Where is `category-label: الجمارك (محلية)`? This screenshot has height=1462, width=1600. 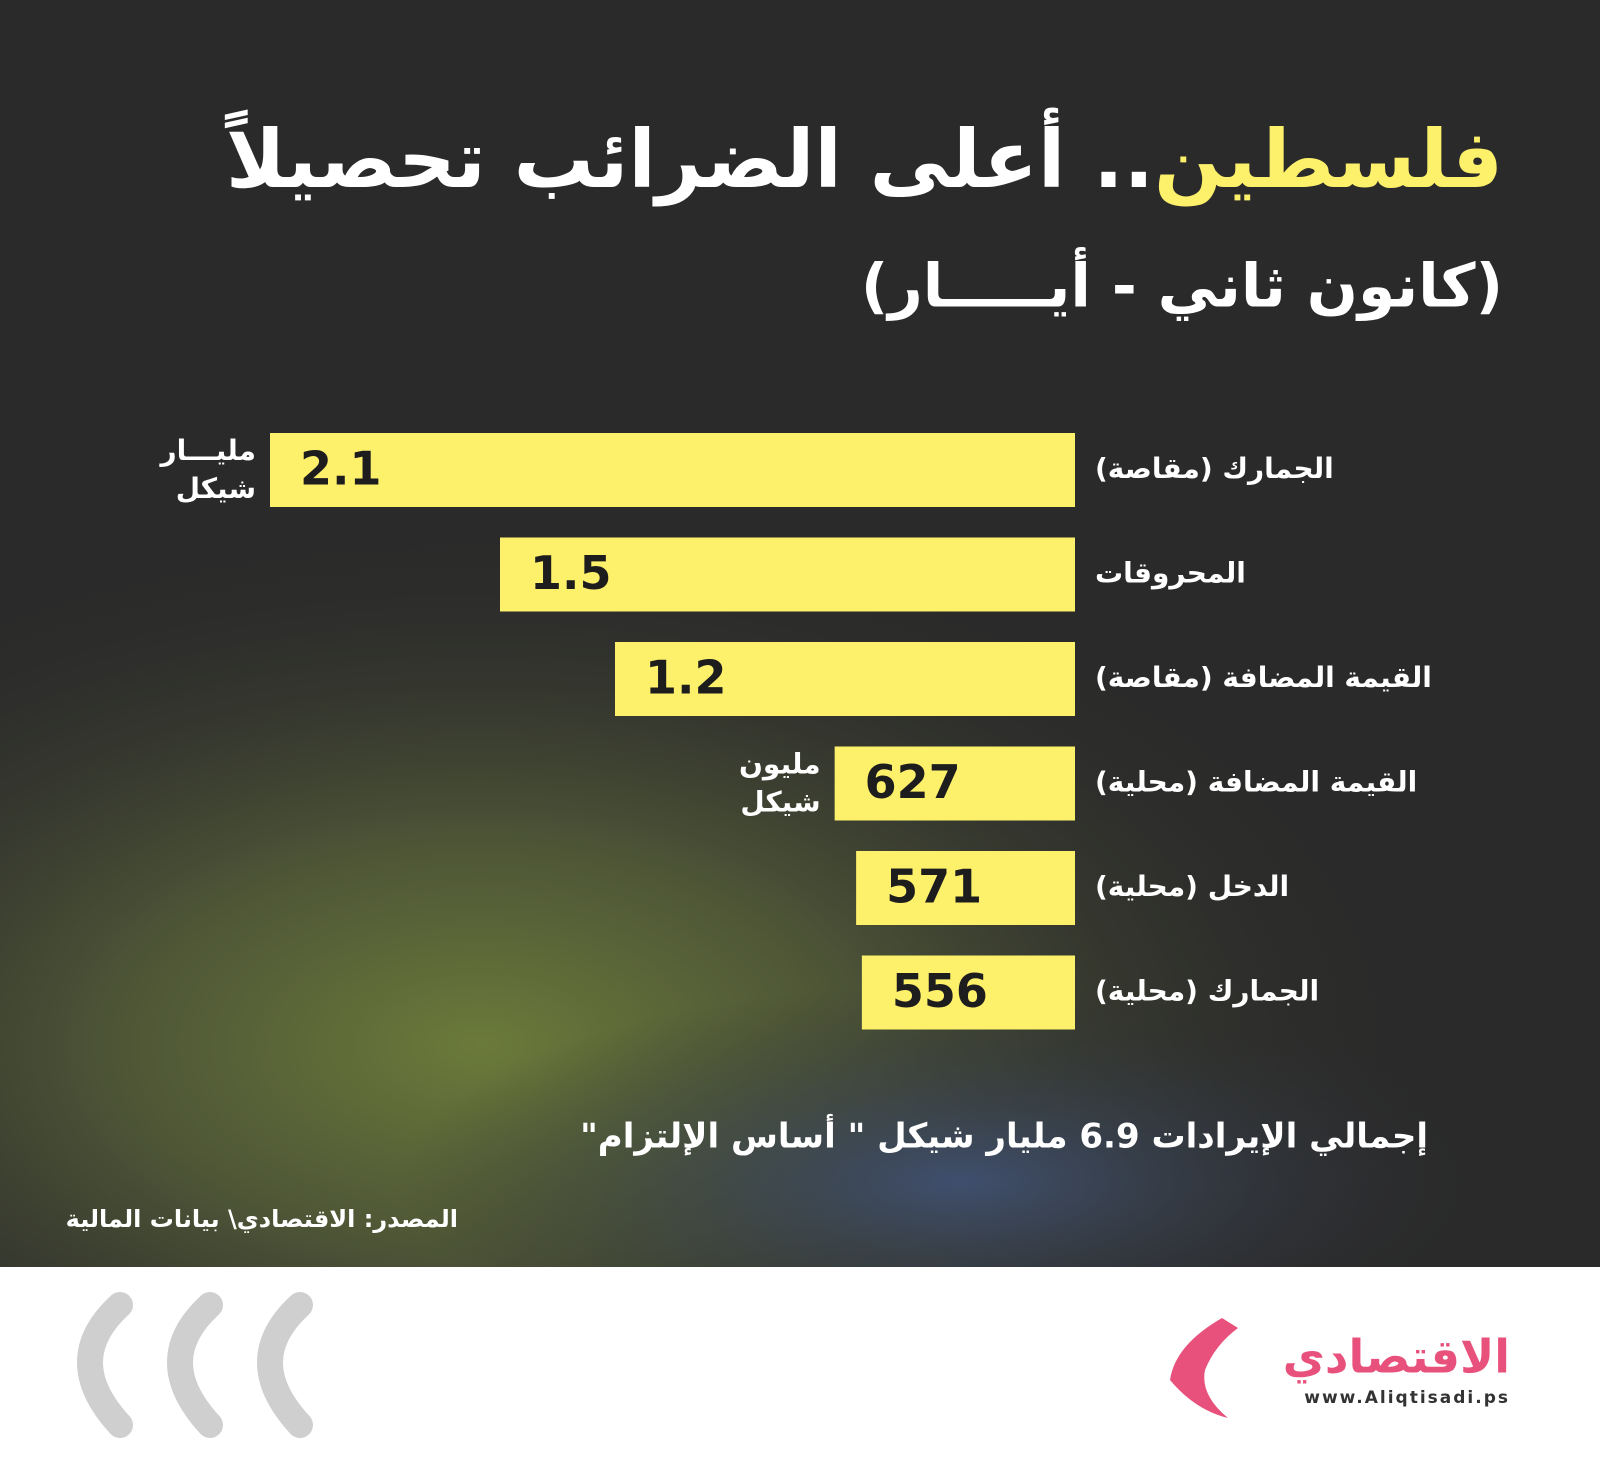
category-label: الجمارك (محلية) is located at coordinates (1207, 991).